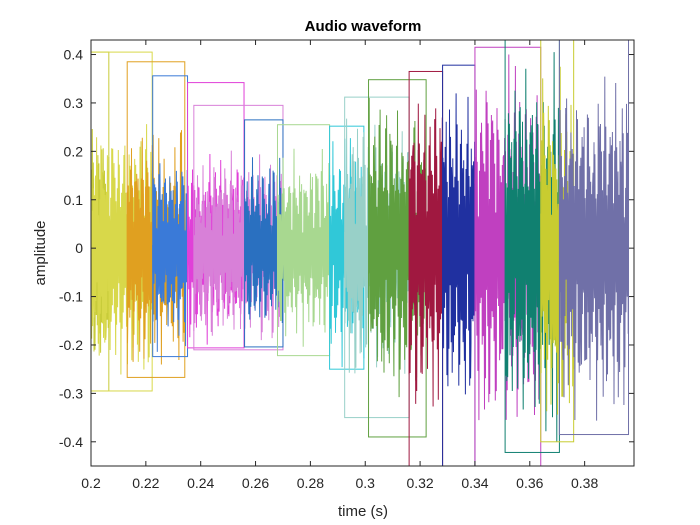 The width and height of the screenshot is (700, 525). I want to click on x-tick-label: 0.28, so click(310, 483).